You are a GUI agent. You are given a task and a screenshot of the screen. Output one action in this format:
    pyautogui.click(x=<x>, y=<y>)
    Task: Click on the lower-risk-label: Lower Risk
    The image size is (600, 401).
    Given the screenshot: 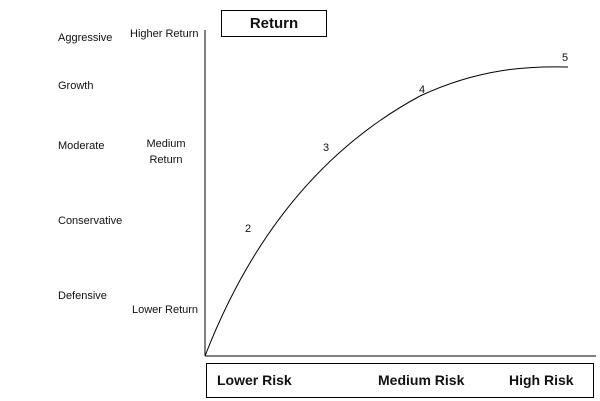 What is the action you would take?
    pyautogui.click(x=254, y=380)
    